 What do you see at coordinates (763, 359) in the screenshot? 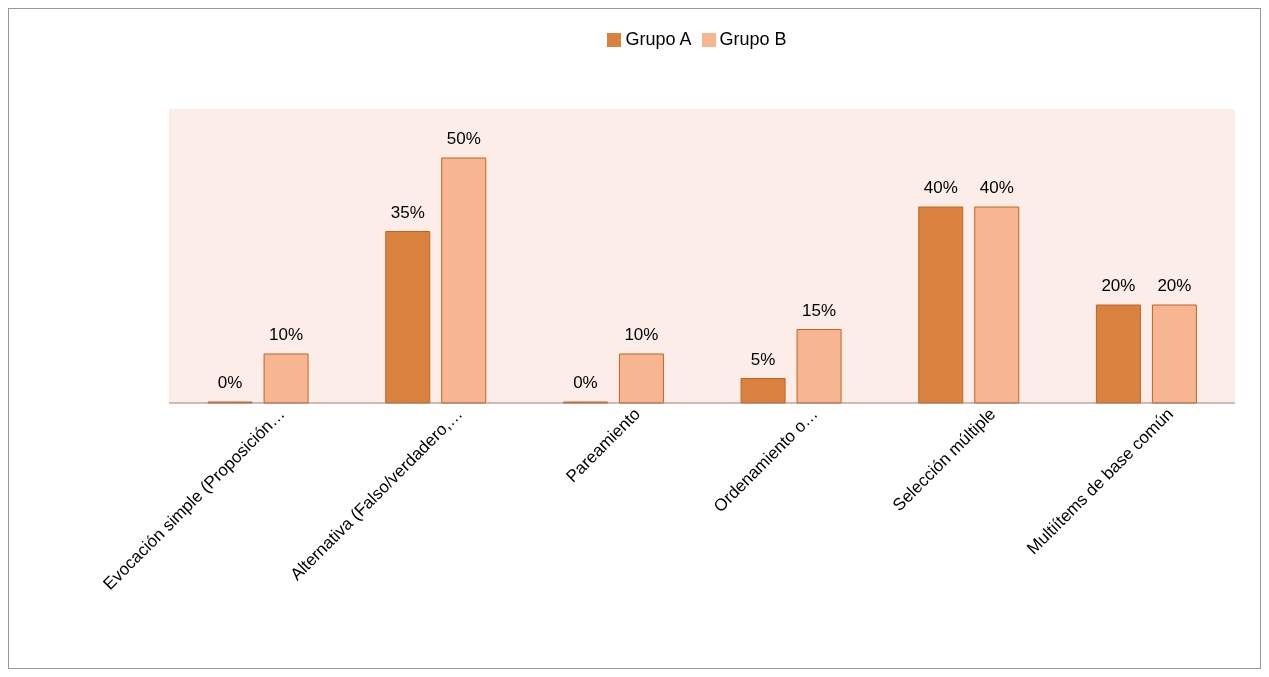
I see `data-label: 5%` at bounding box center [763, 359].